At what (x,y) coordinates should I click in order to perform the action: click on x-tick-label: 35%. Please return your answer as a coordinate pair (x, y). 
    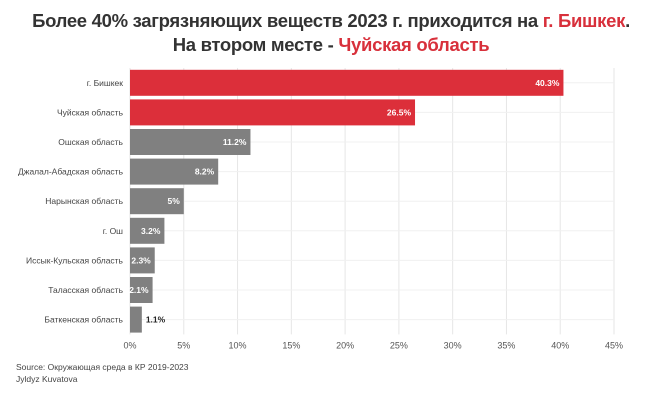
    Looking at the image, I should click on (506, 345).